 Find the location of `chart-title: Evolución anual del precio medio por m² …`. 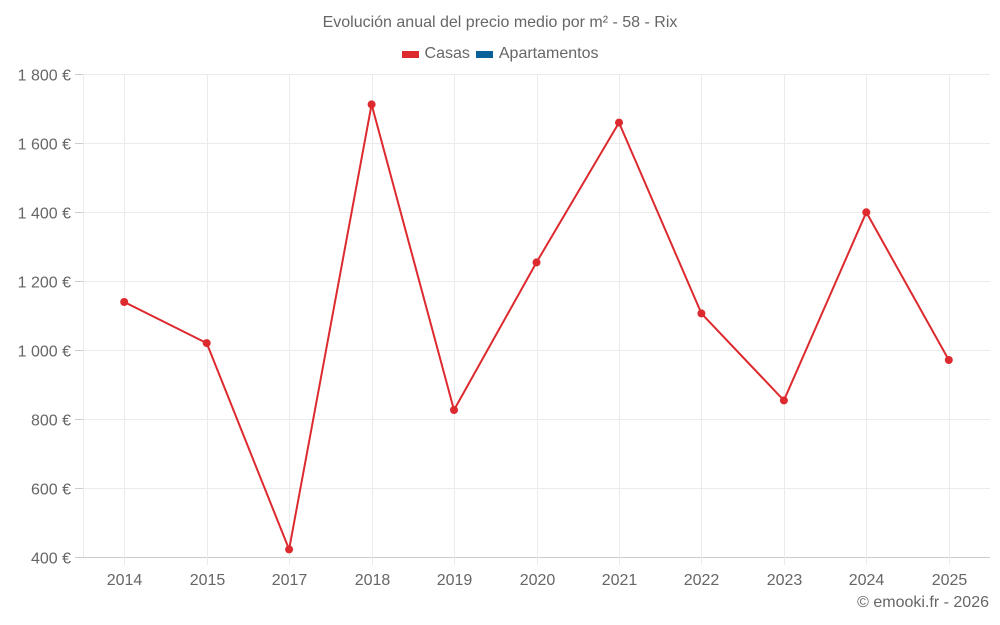

chart-title: Evolución anual del precio medio por m² … is located at coordinates (500, 22).